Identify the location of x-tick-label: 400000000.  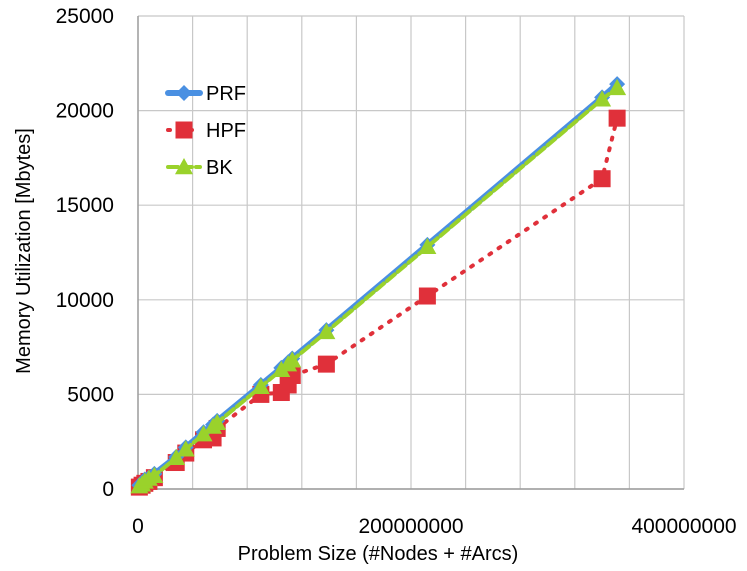
(683, 526).